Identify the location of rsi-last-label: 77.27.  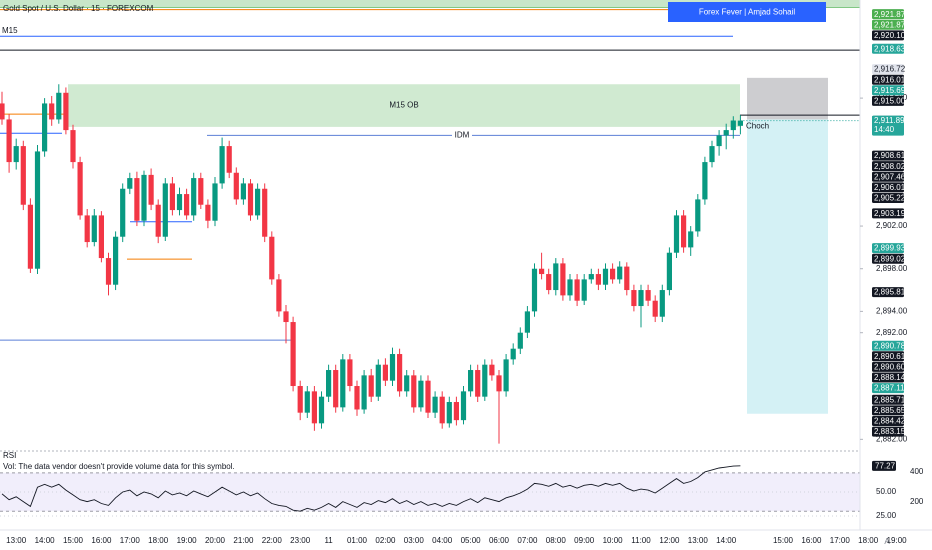
(885, 465).